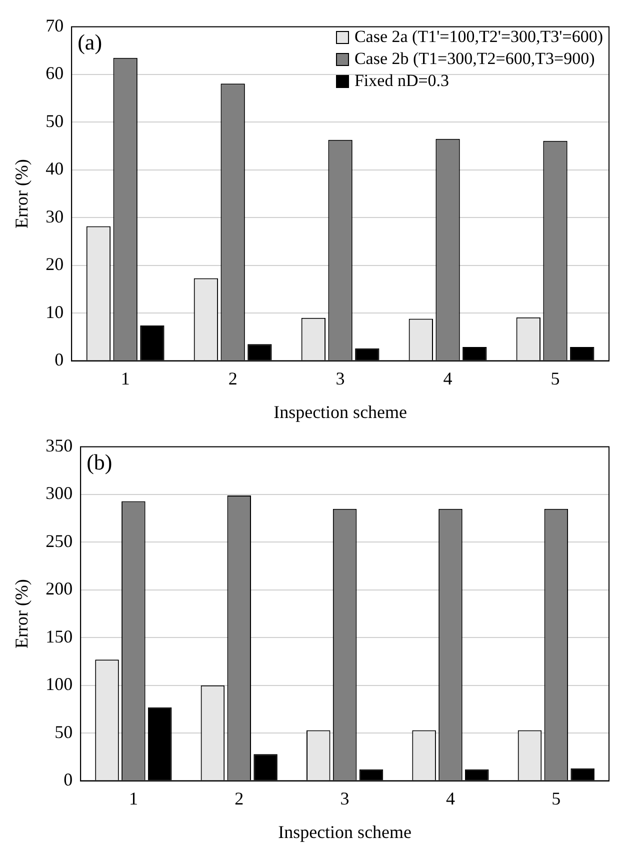 This screenshot has height=861, width=629. What do you see at coordinates (55, 73) in the screenshot?
I see `y-tick-label: 60` at bounding box center [55, 73].